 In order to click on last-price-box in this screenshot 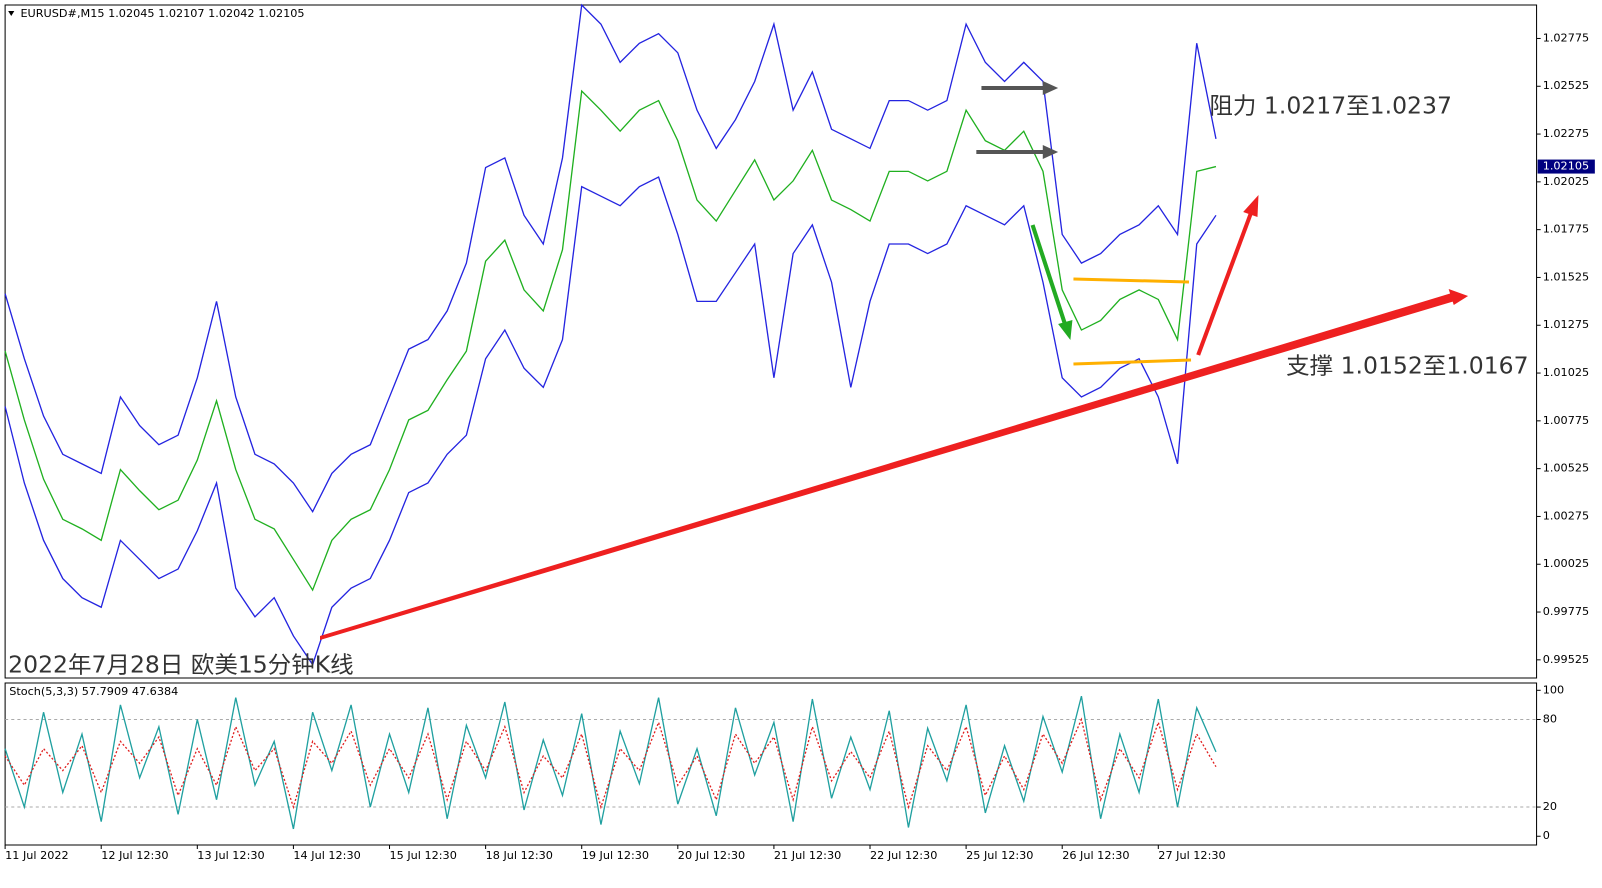, I will do `click(1566, 166)`.